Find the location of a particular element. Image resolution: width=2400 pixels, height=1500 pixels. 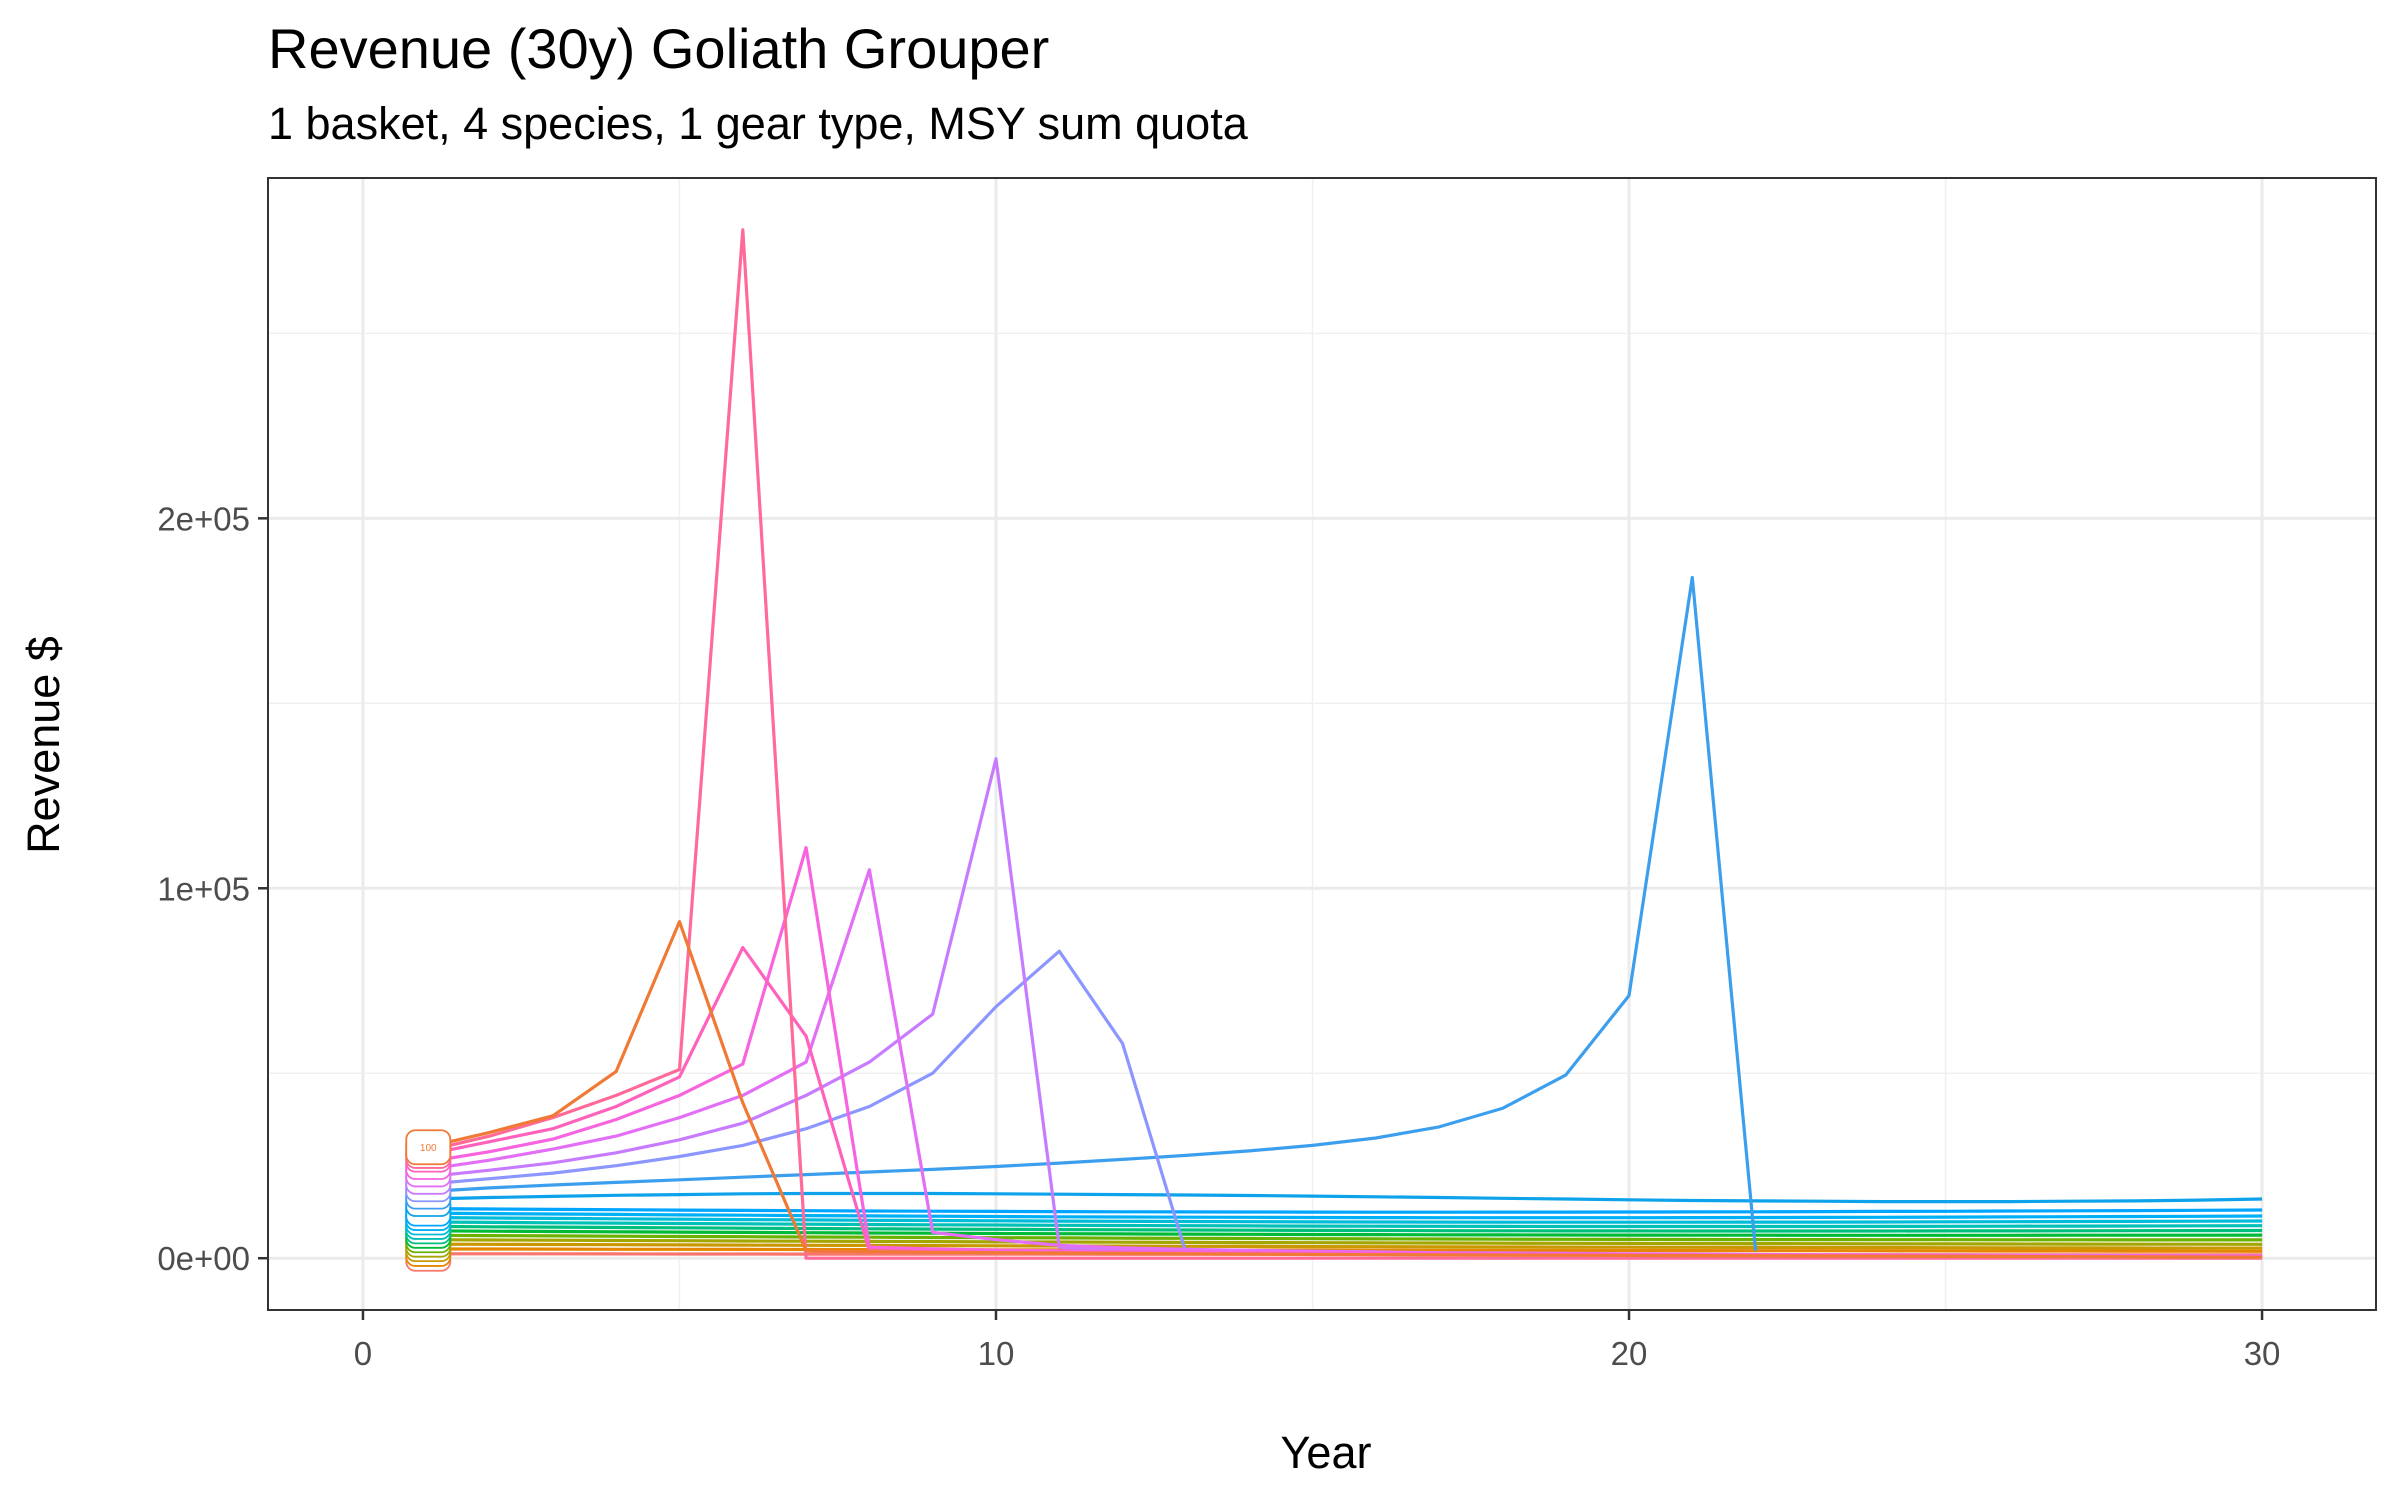

x-tick-label: 10 is located at coordinates (996, 1353).